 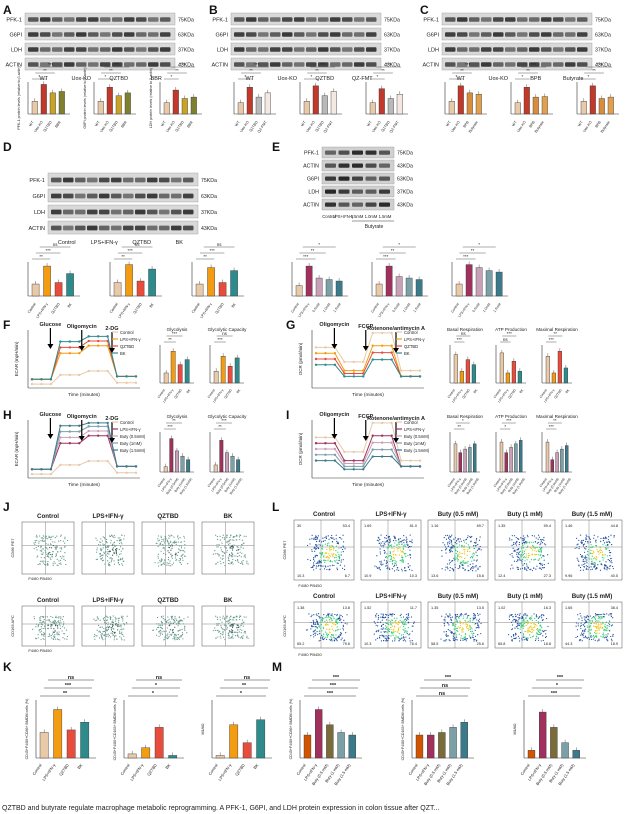 I want to click on panel-m-bars-bar, so click(x=419, y=746).